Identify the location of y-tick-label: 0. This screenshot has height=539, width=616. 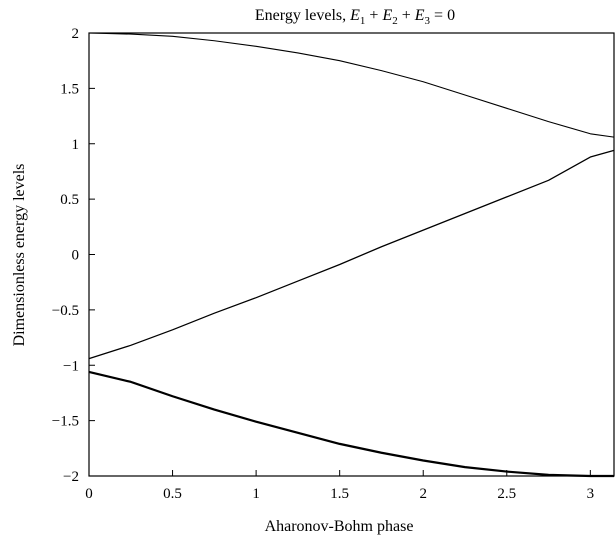
(76, 256).